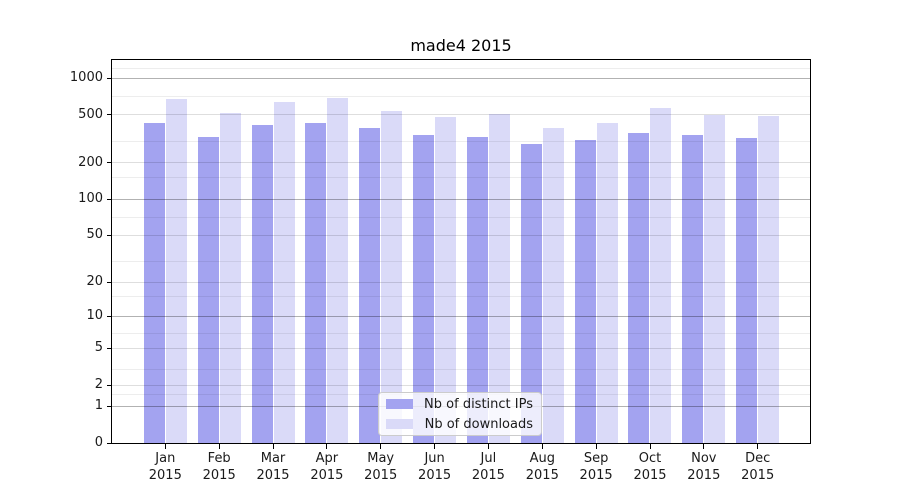 The image size is (900, 500). Describe the element at coordinates (219, 458) in the screenshot. I see `x-tick-label-month-feb: Feb` at that location.